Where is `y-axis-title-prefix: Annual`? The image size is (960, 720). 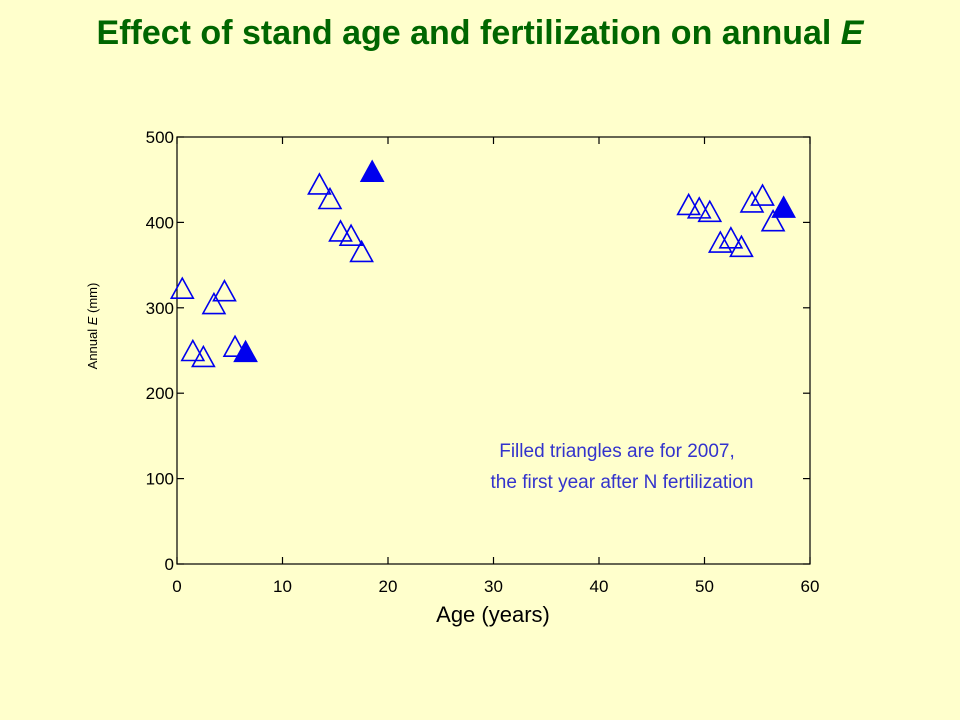 y-axis-title-prefix: Annual is located at coordinates (92, 347).